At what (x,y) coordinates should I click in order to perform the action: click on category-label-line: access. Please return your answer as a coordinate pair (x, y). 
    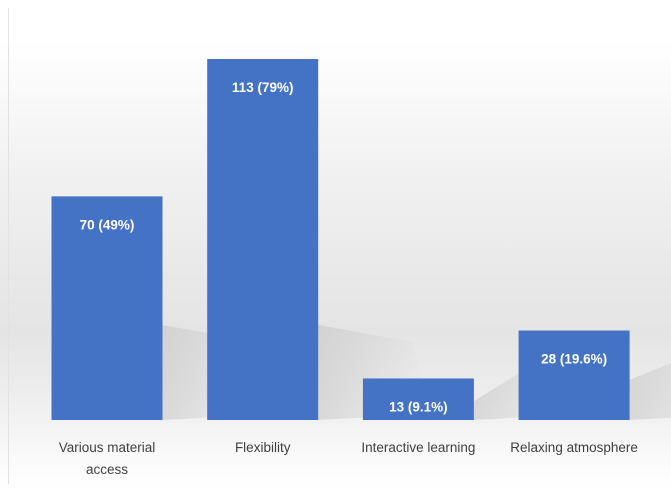
    Looking at the image, I should click on (107, 469).